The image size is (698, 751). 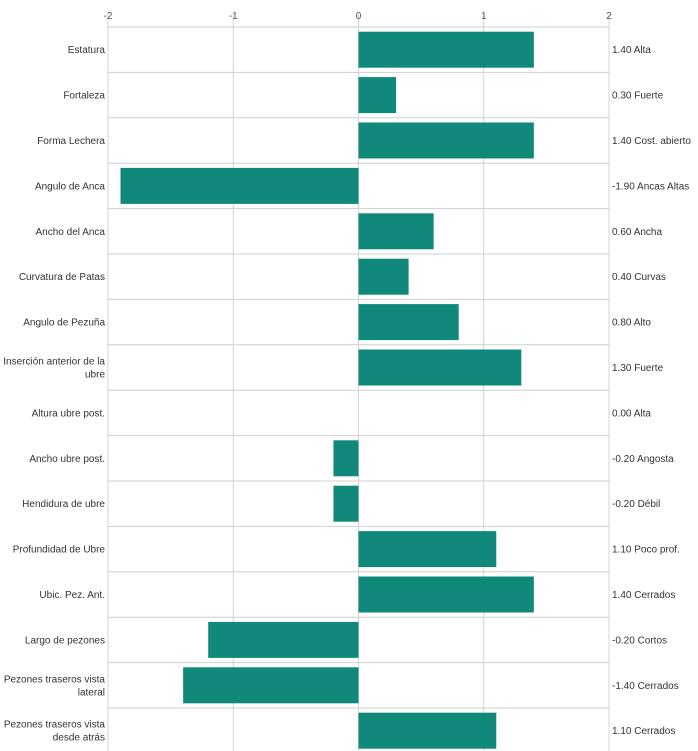 I want to click on category-label: desde atrás, so click(x=79, y=738).